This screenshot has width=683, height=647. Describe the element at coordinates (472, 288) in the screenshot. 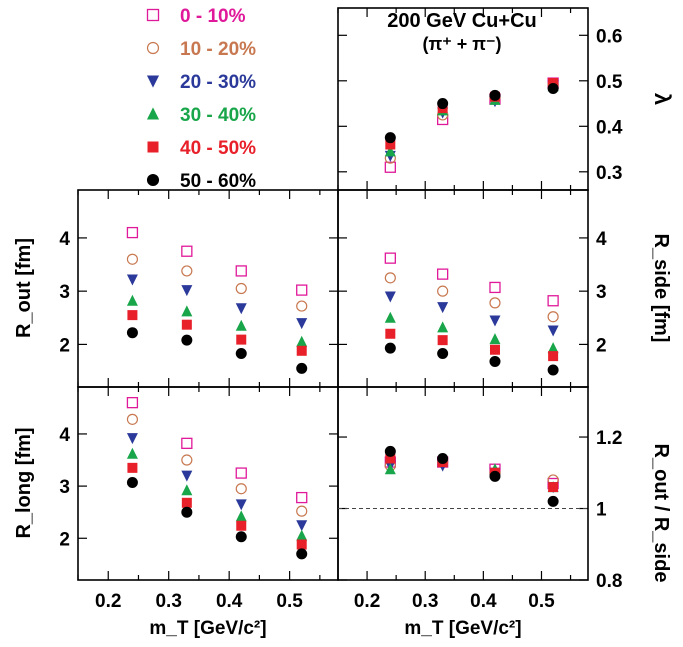

I see `panel-rside: 2 3 4` at that location.